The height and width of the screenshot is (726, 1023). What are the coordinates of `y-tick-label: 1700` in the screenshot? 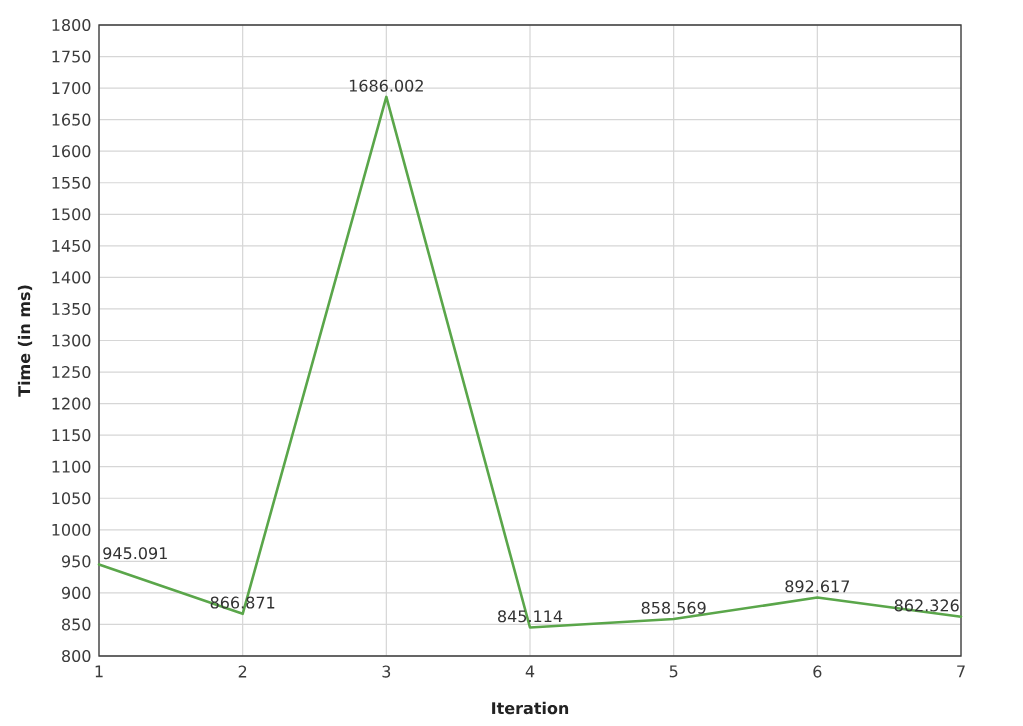 It's located at (71, 88).